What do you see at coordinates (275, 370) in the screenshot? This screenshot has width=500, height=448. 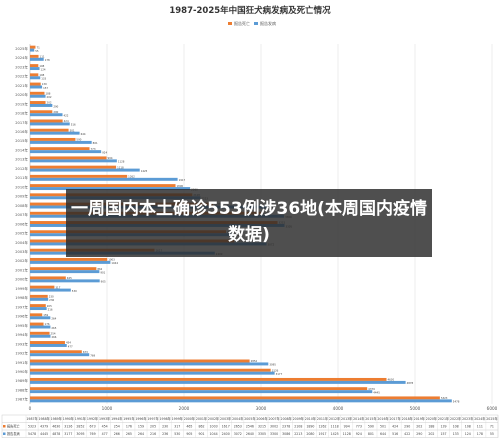 I see `data-label-deaths: 3126` at bounding box center [275, 370].